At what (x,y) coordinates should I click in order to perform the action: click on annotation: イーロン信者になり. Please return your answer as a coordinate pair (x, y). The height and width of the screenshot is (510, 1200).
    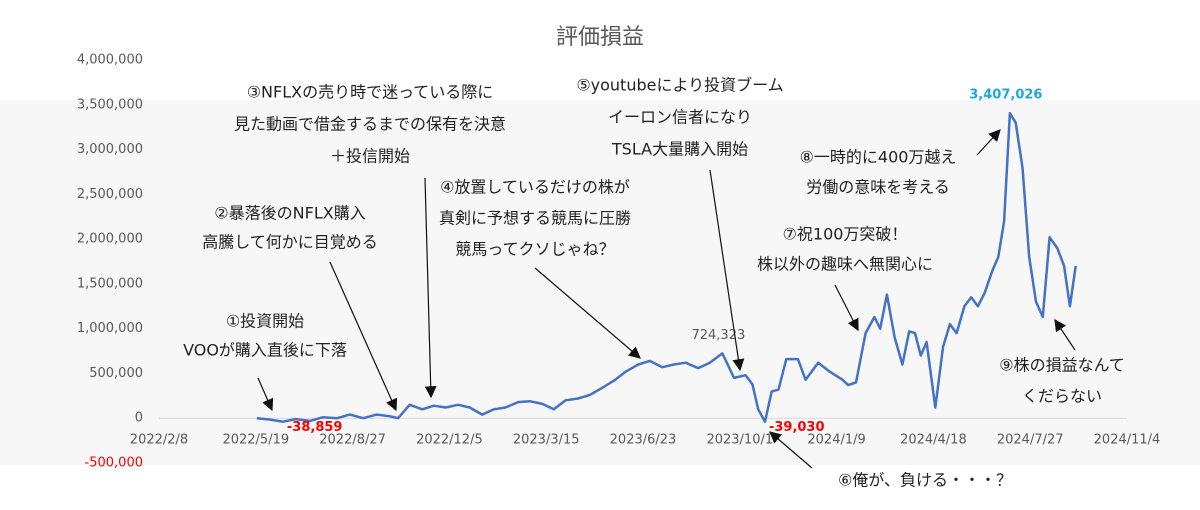
    Looking at the image, I should click on (680, 117).